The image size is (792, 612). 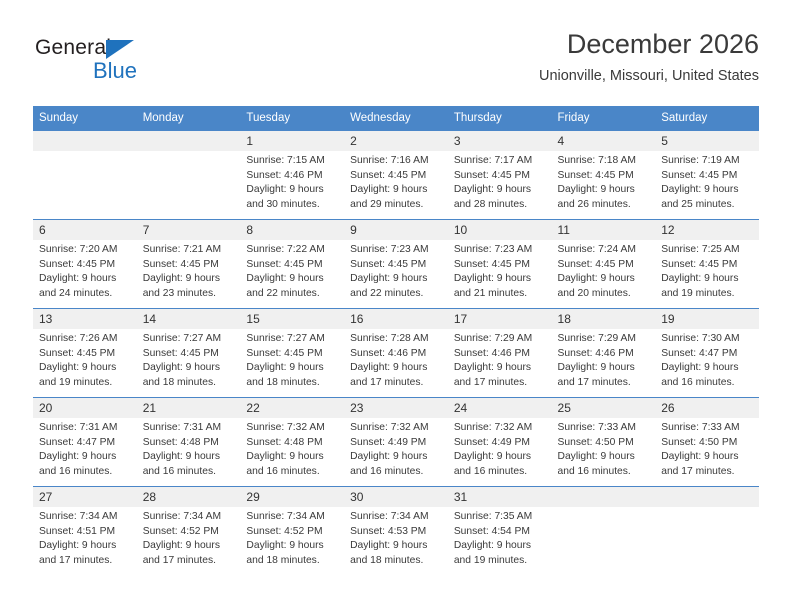 What do you see at coordinates (85, 497) in the screenshot?
I see `day-number: 27` at bounding box center [85, 497].